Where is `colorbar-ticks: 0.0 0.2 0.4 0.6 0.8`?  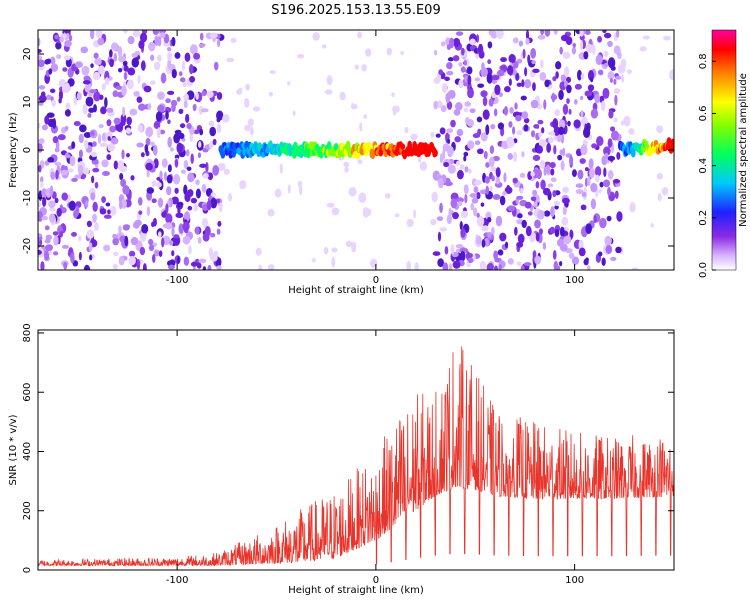 colorbar-ticks: 0.0 0.2 0.4 0.6 0.8 is located at coordinates (707, 165).